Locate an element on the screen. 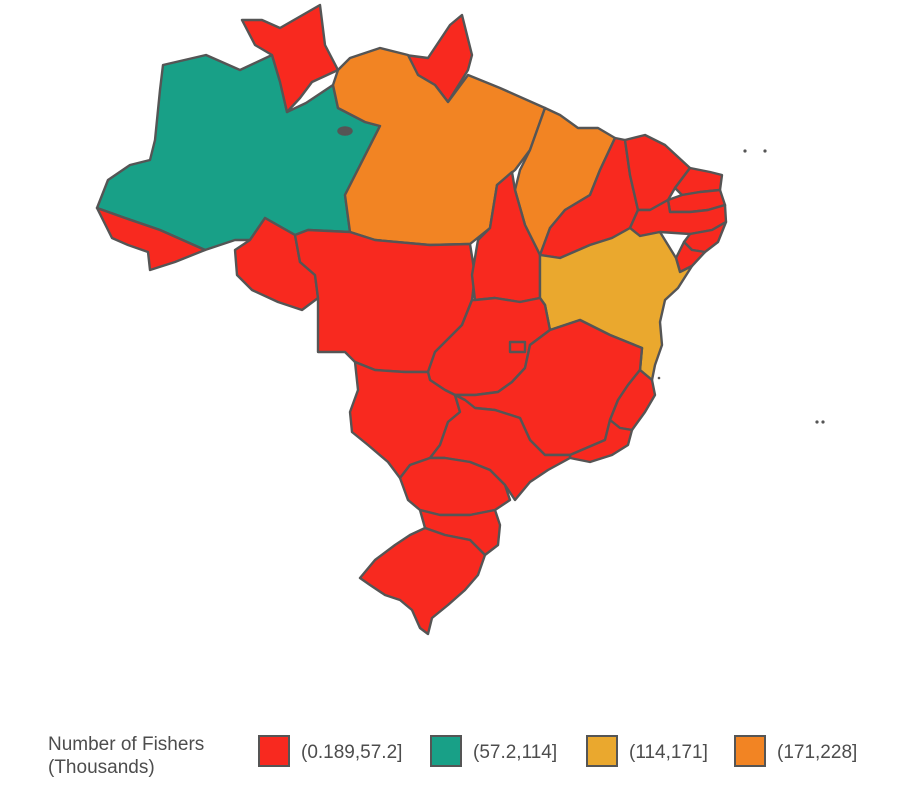  legend-label: (57.2,114] is located at coordinates (515, 752).